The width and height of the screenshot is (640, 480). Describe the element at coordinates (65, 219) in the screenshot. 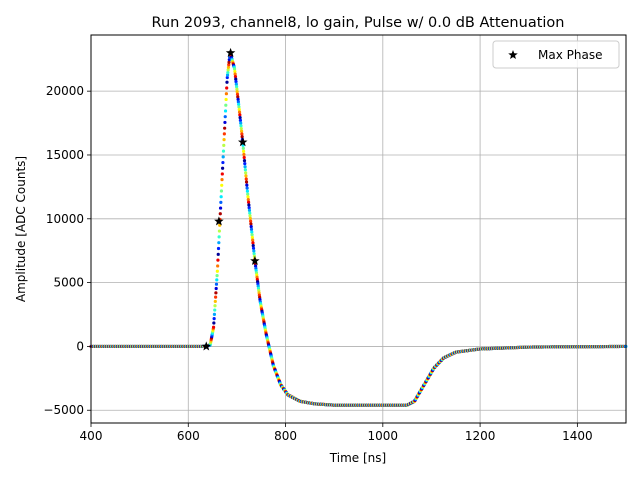

I see `y-tick-label: 10000` at that location.